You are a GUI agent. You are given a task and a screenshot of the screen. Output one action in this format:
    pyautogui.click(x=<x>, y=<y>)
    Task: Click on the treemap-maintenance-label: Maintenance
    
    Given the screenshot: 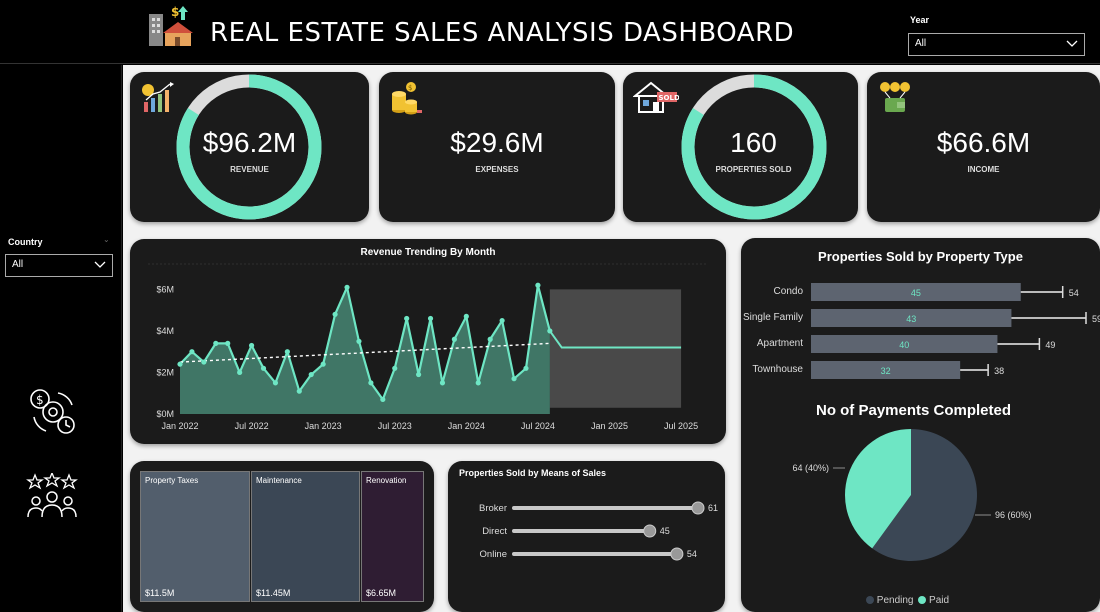 What is the action you would take?
    pyautogui.click(x=279, y=480)
    